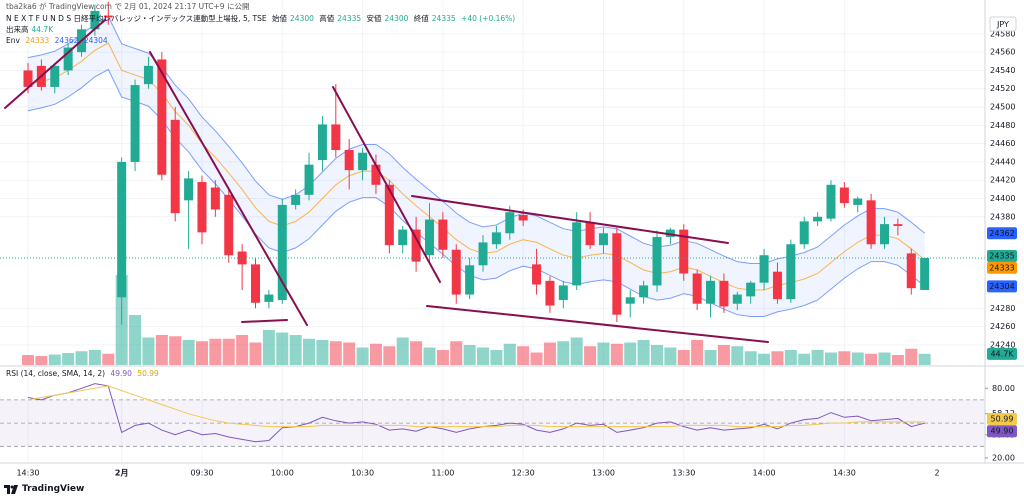  I want to click on env-upper-label-box, so click(1002, 233).